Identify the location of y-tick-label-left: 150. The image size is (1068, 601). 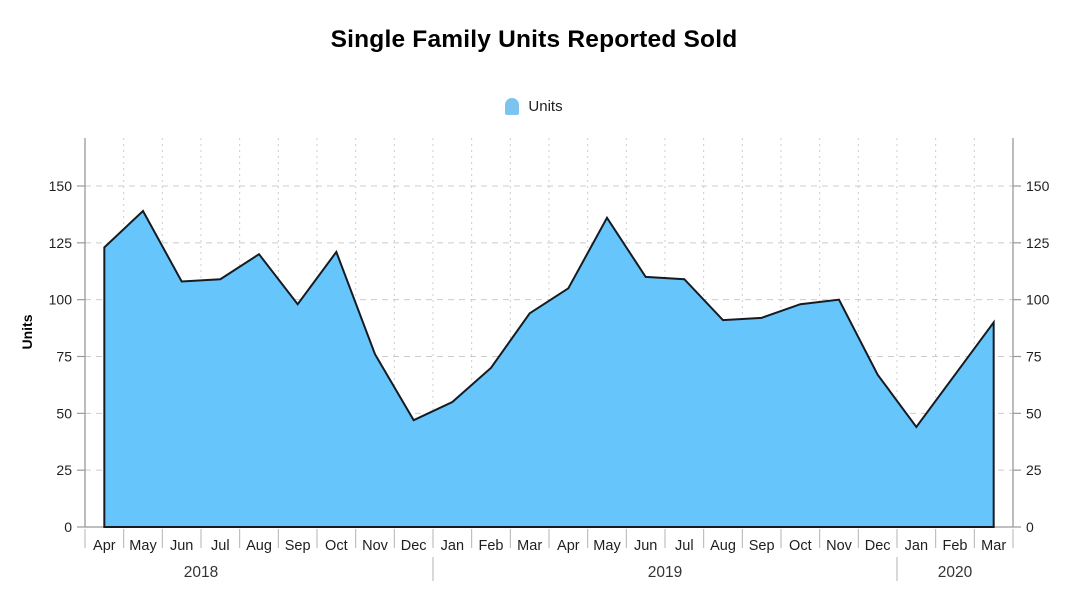
(61, 186).